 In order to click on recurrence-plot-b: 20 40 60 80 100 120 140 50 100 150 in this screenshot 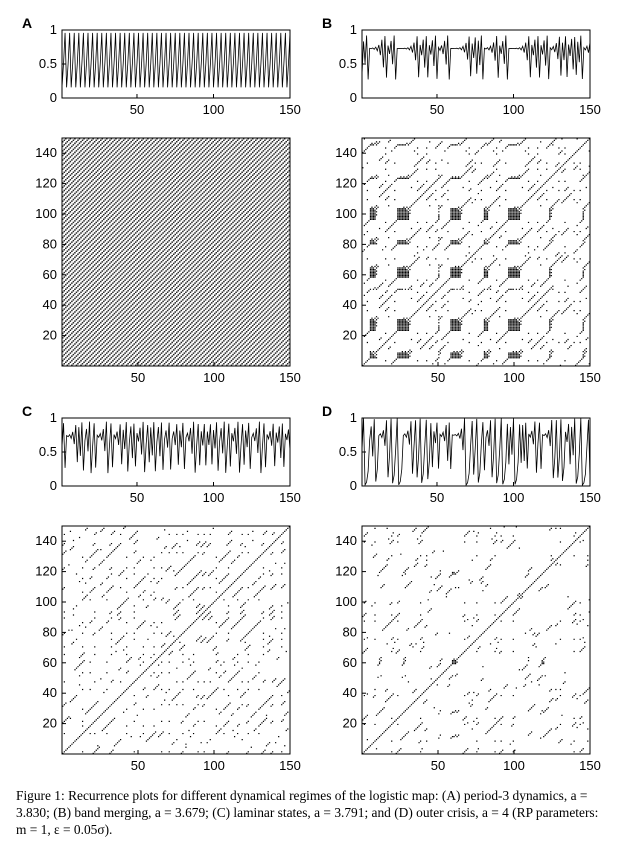, I will do `click(468, 261)`.